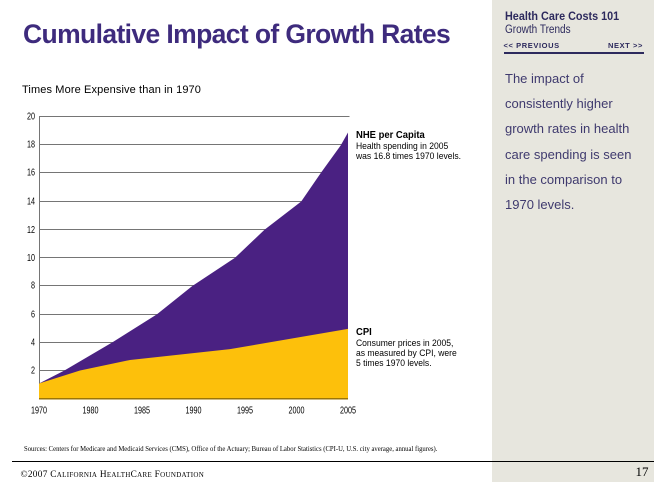  I want to click on svg-text: 18, so click(31, 143).